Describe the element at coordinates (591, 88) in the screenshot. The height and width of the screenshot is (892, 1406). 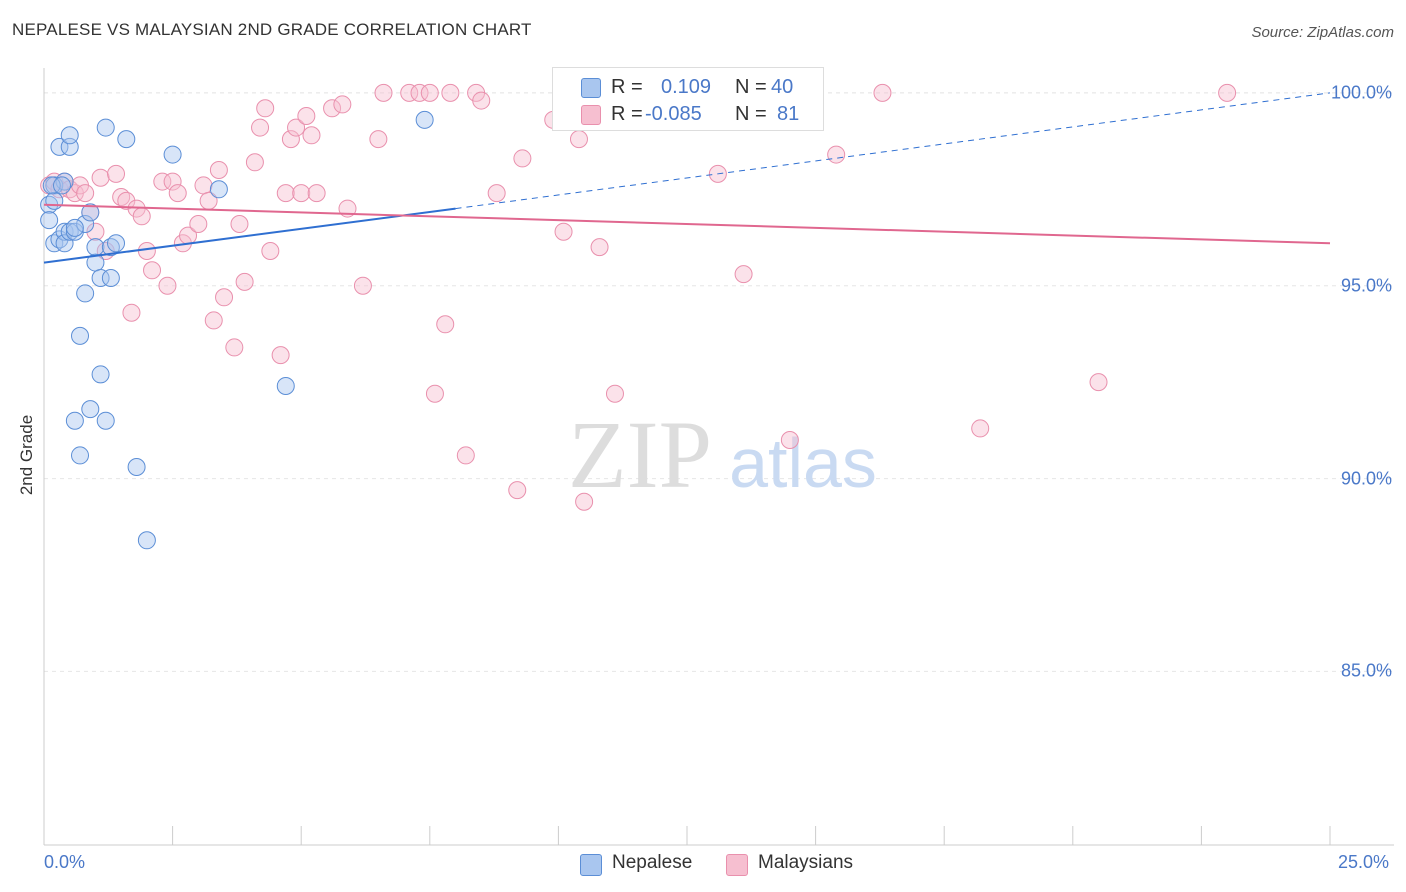
I see `nepalese-swatch` at that location.